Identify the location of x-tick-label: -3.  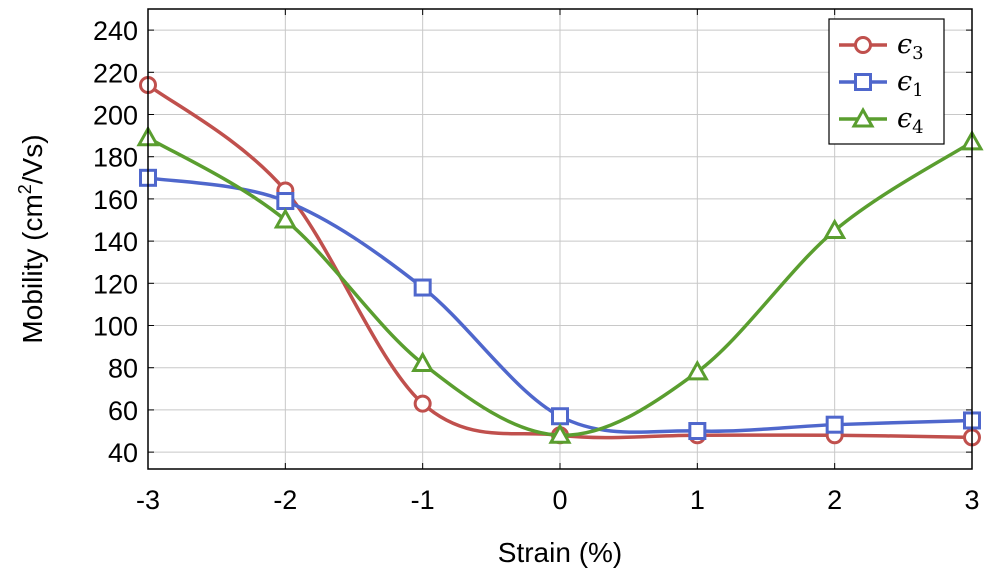
(148, 500).